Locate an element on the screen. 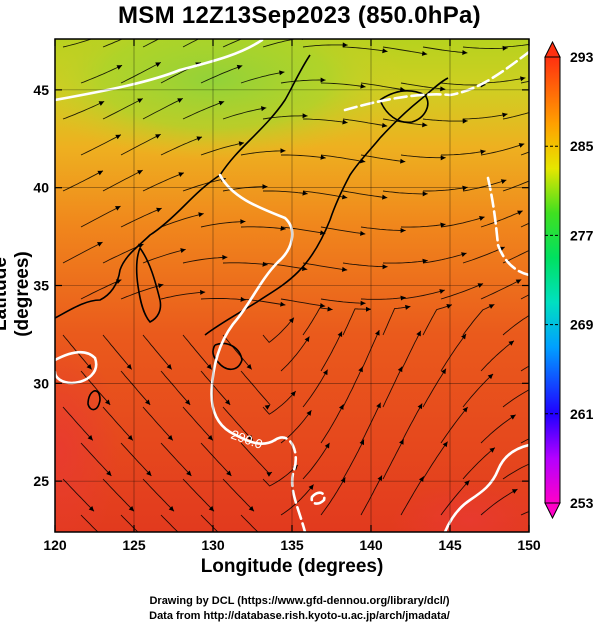  y-tick-label: 30 is located at coordinates (41, 383).